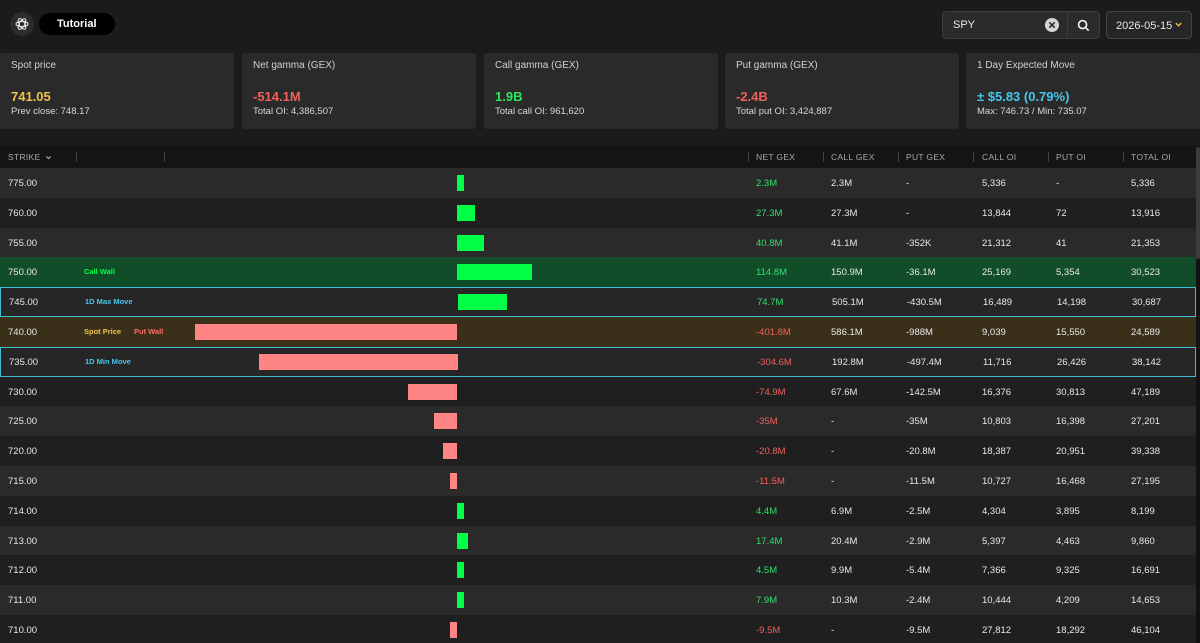 Image resolution: width=1200 pixels, height=643 pixels. Describe the element at coordinates (1146, 243) in the screenshot. I see `cell-total-oi: 21,353` at that location.